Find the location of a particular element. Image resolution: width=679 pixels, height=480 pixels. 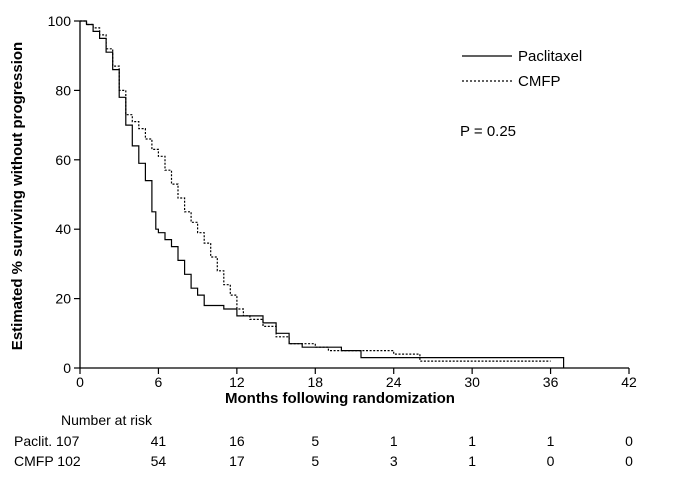

y-tick-label: 40 is located at coordinates (63, 229).